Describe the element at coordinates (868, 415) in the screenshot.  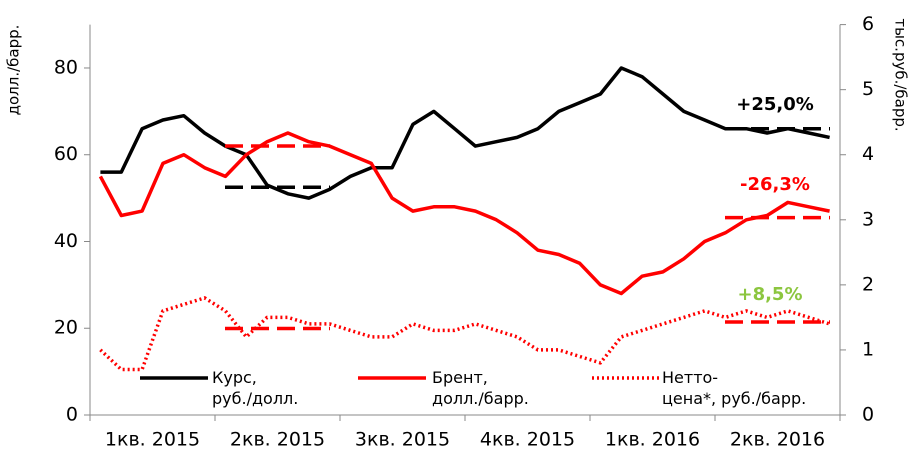
I see `y2-tick-label: 0` at that location.